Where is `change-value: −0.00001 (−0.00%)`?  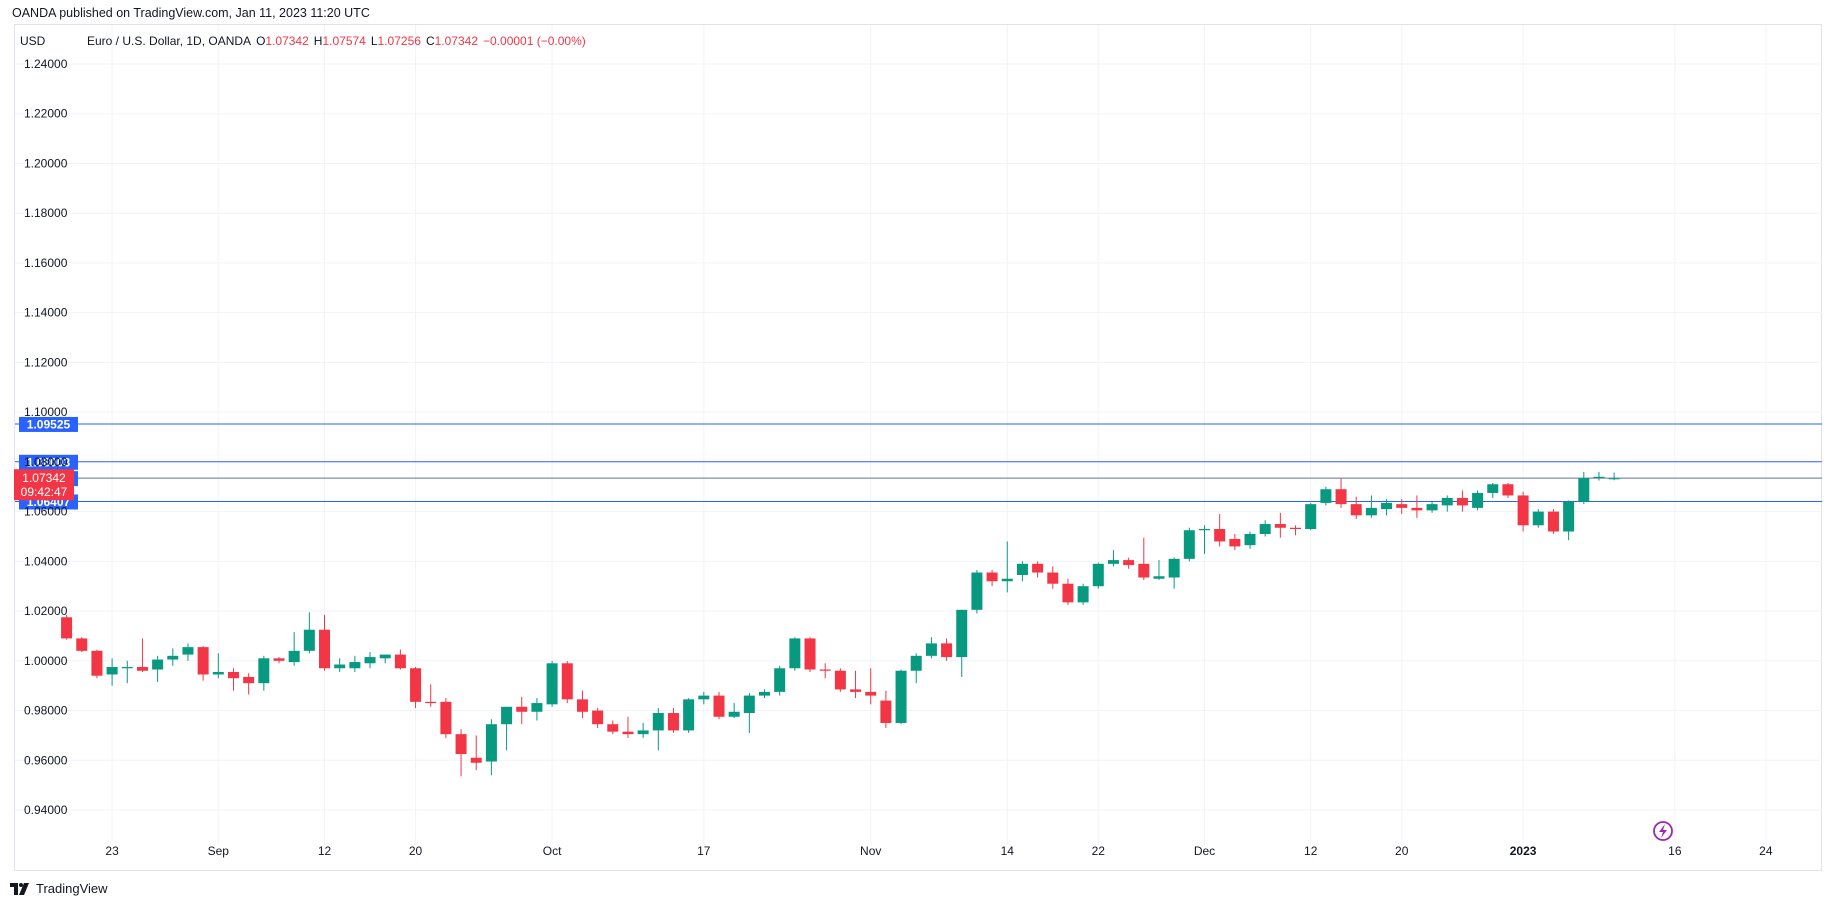
change-value: −0.00001 (−0.00%) is located at coordinates (534, 41).